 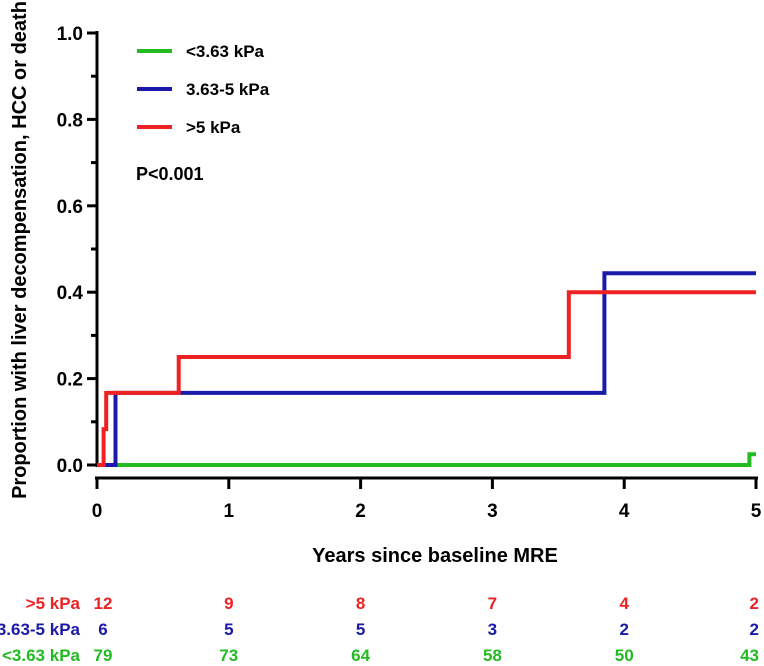 I want to click on risk-table-count: 7, so click(x=492, y=603).